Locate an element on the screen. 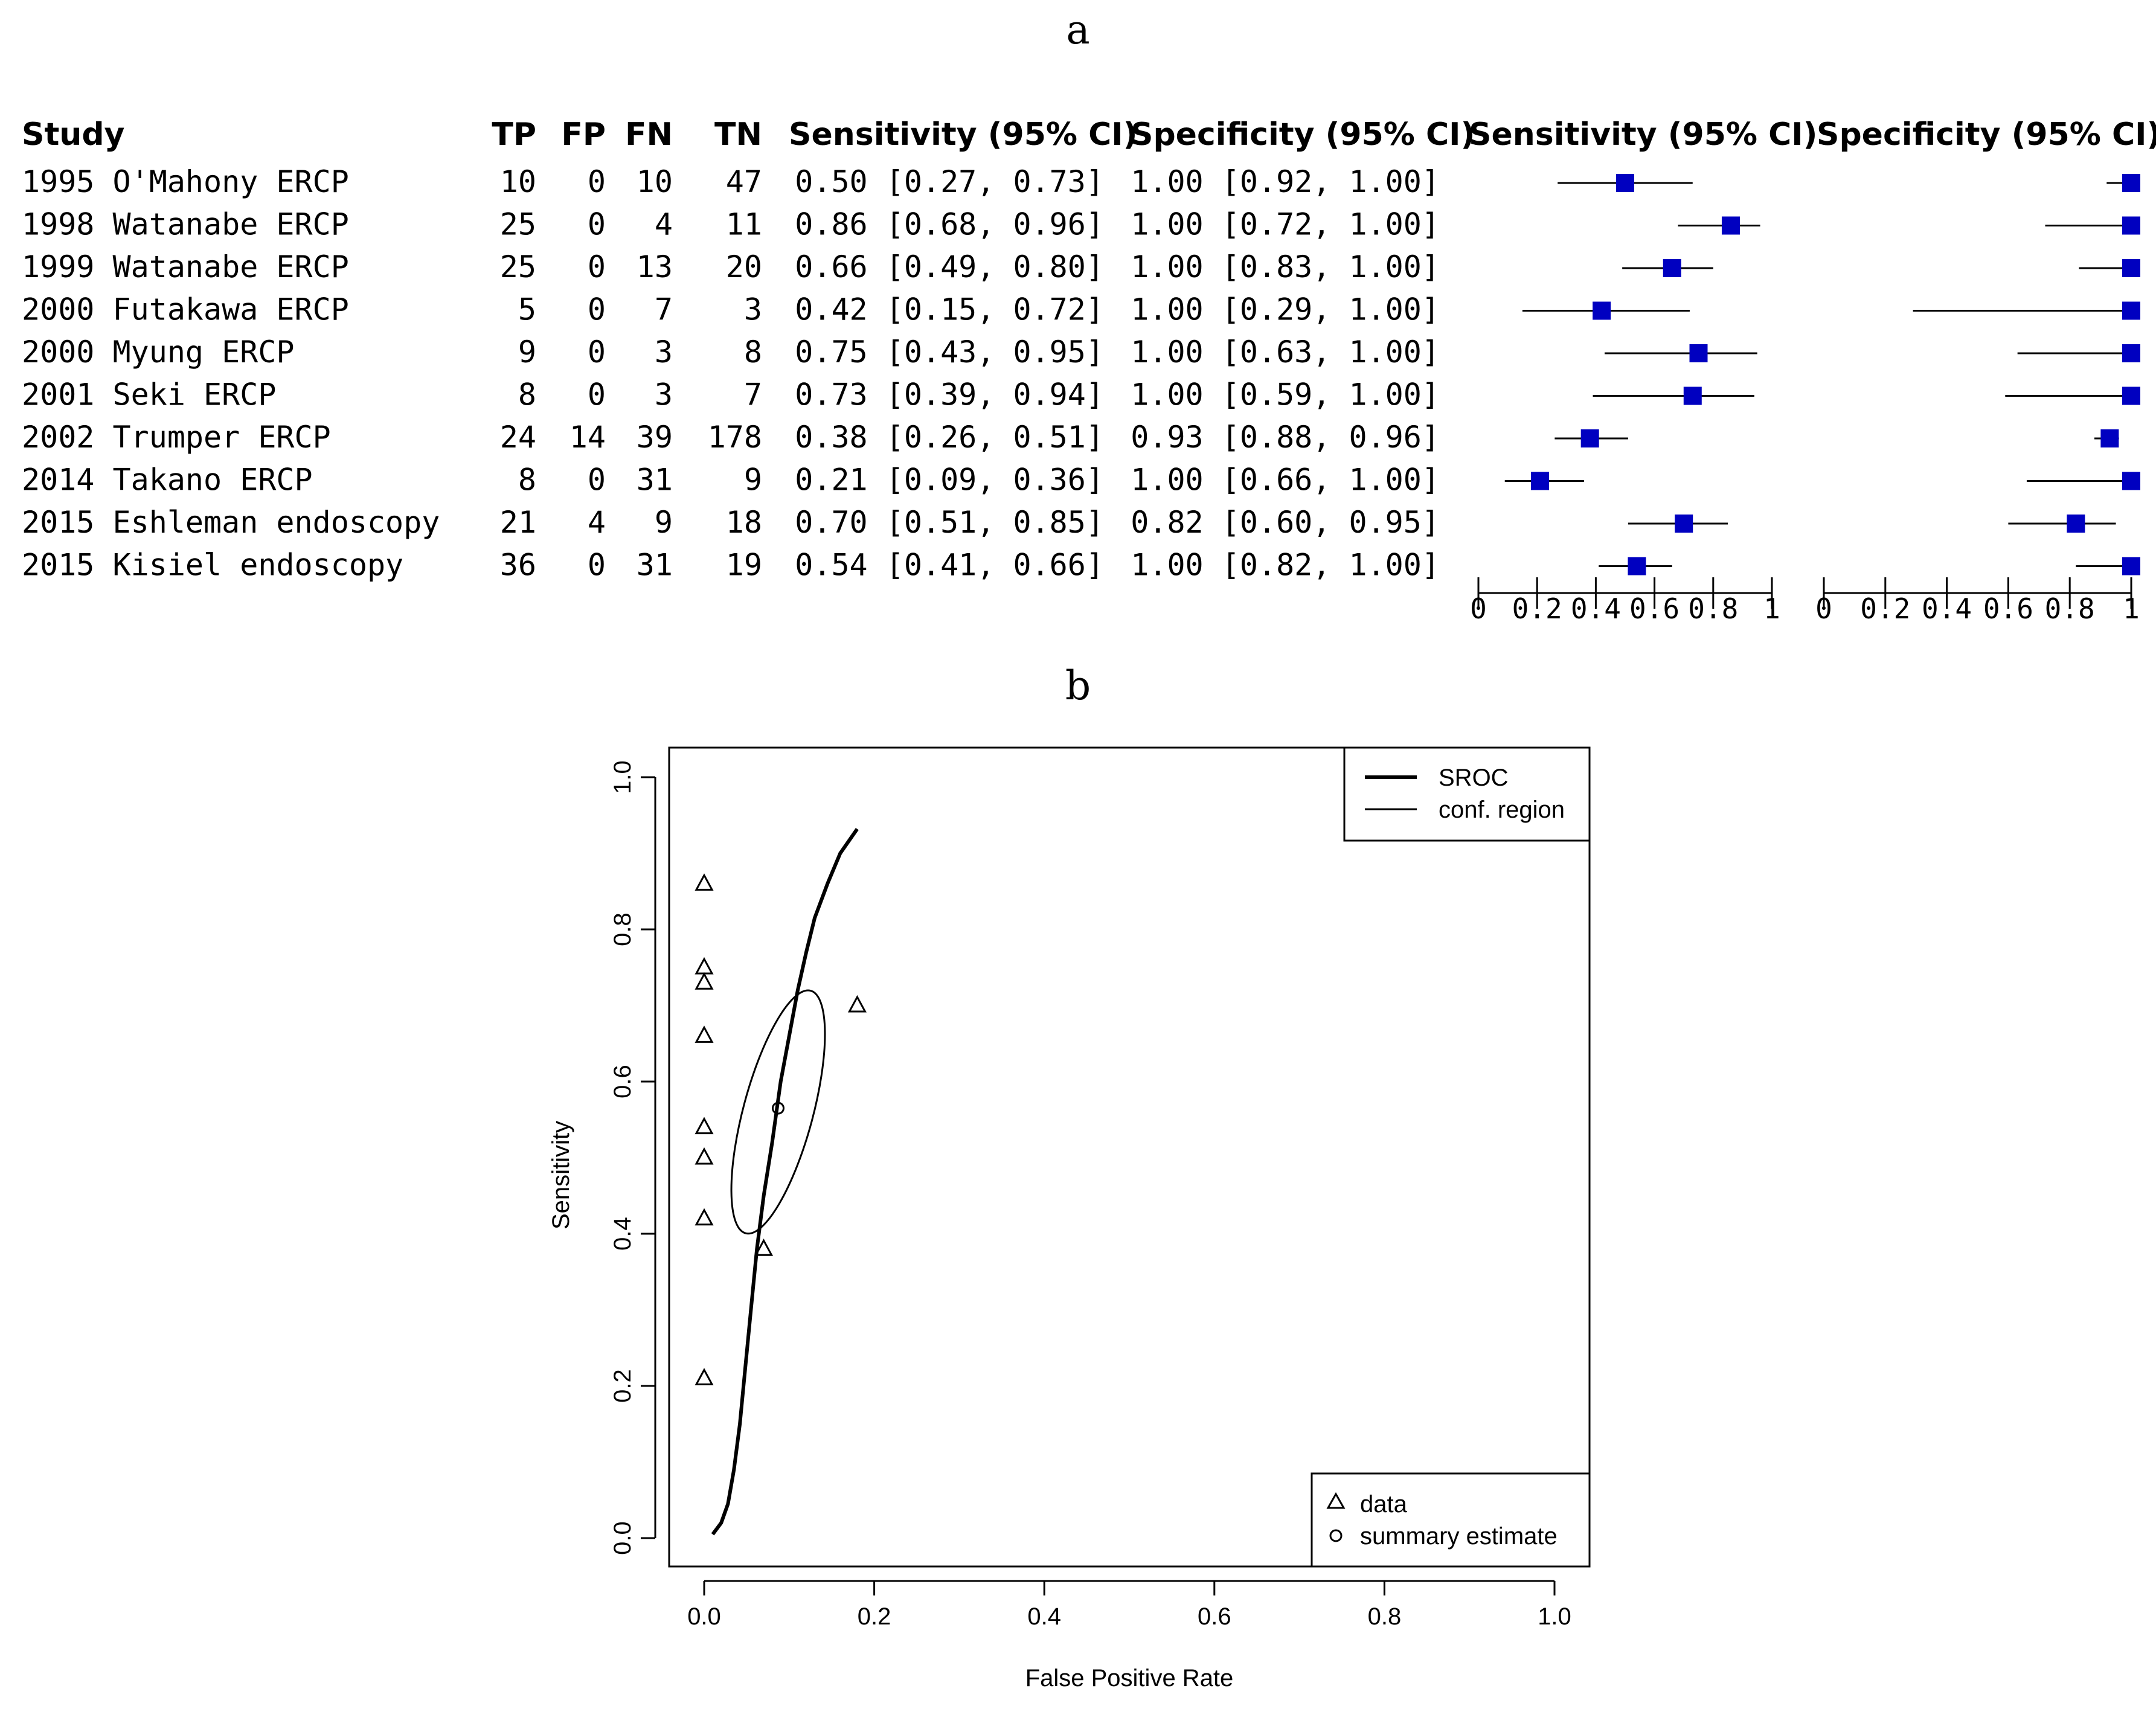 This screenshot has height=1709, width=2156. study-name: 2000 Futakawa ERCP is located at coordinates (185, 309).